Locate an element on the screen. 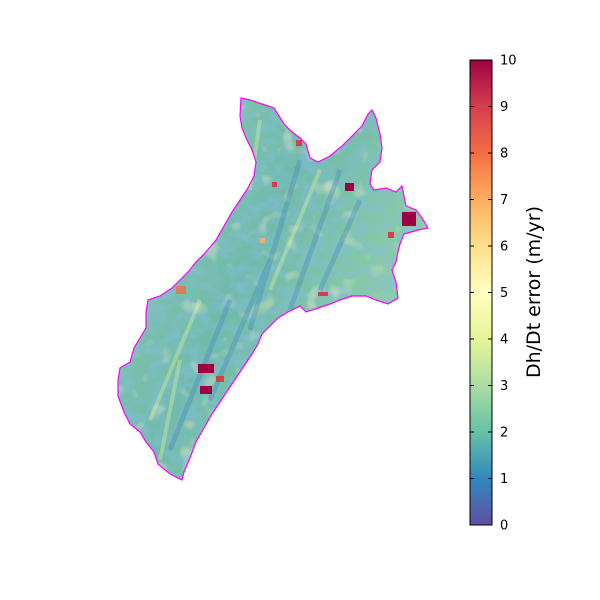 The image size is (600, 600). colorbar-tick-label: 1 is located at coordinates (504, 479).